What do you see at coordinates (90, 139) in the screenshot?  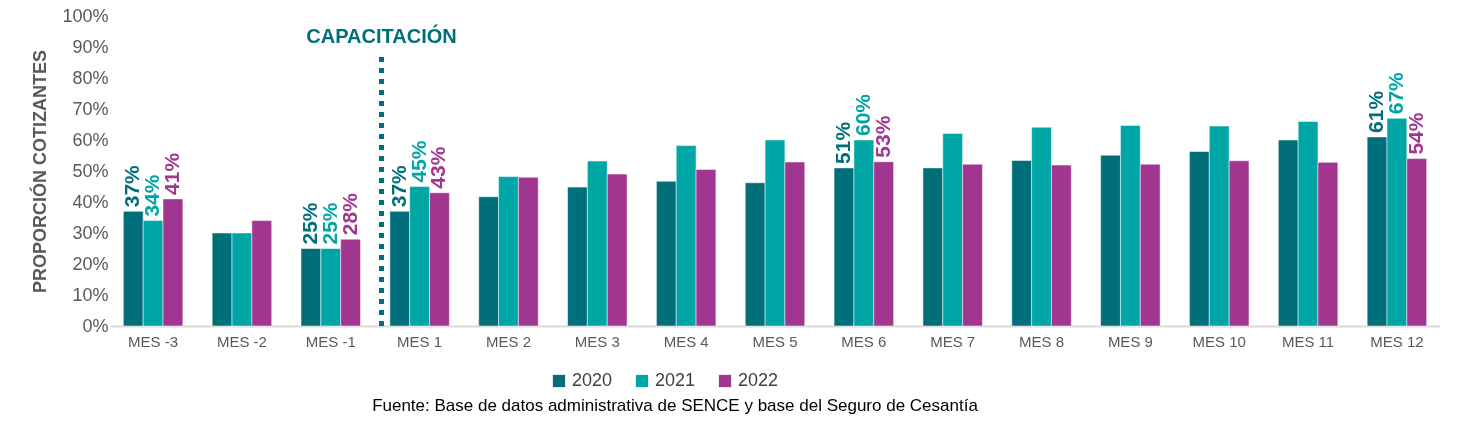 I see `y-tick-label: 60%` at bounding box center [90, 139].